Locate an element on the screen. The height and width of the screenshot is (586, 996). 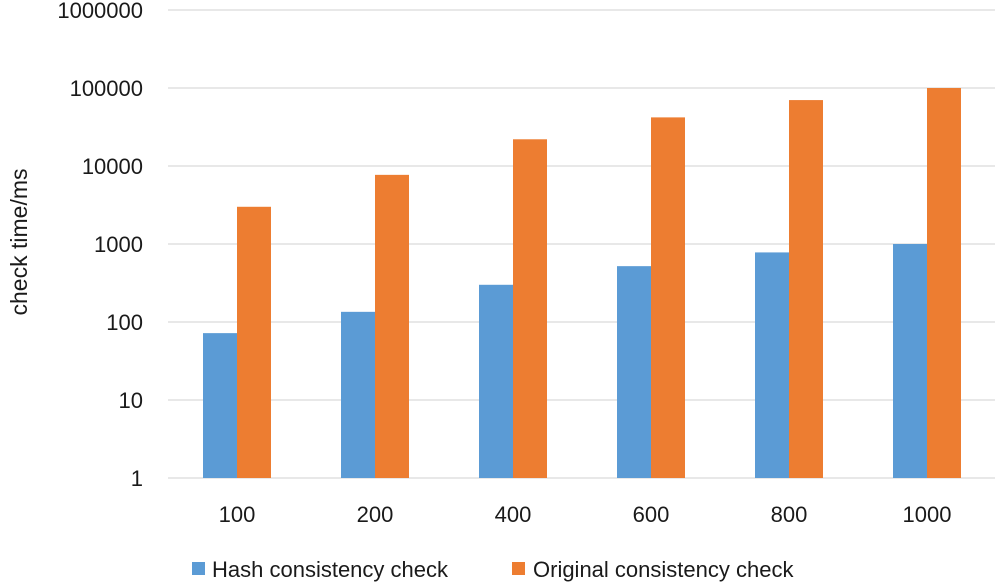
x-tick-label: 400 is located at coordinates (513, 514).